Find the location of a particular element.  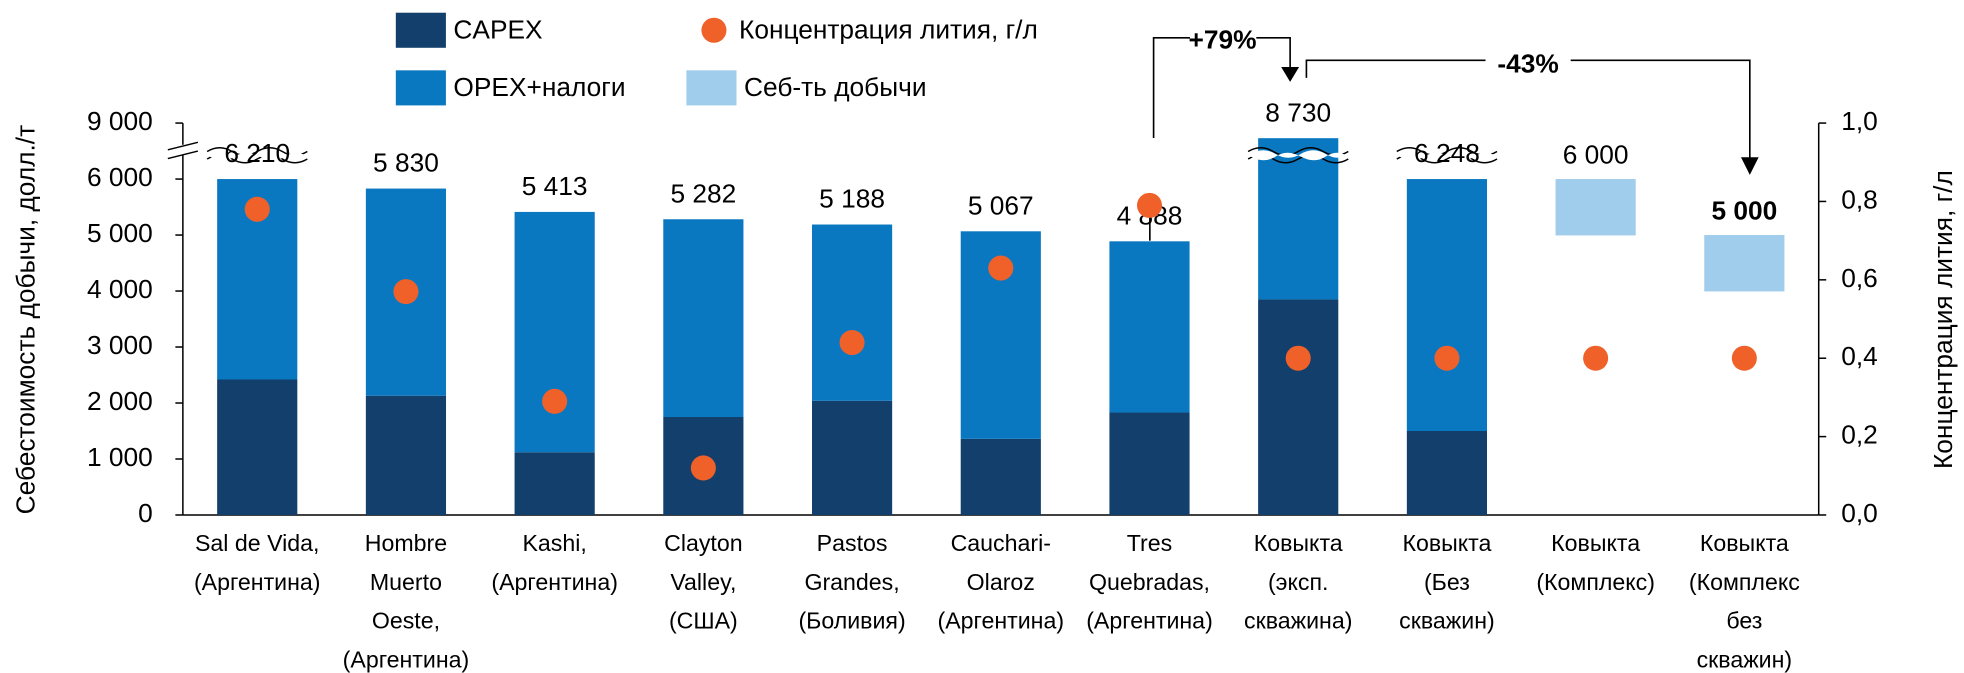

y-tick-label: 4 000 is located at coordinates (120, 289).